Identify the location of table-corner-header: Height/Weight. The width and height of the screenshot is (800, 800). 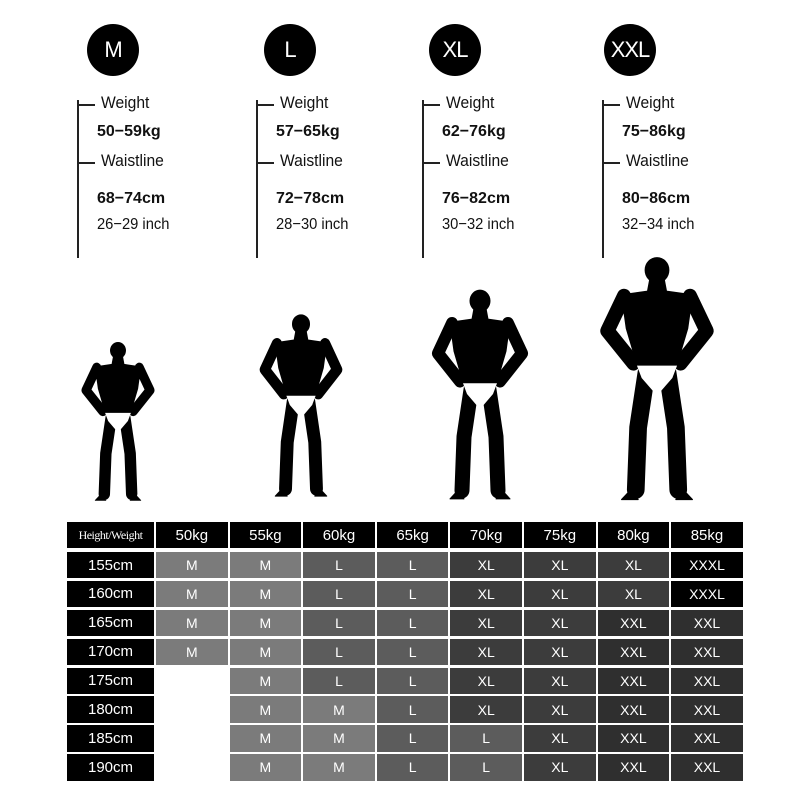
(110, 535).